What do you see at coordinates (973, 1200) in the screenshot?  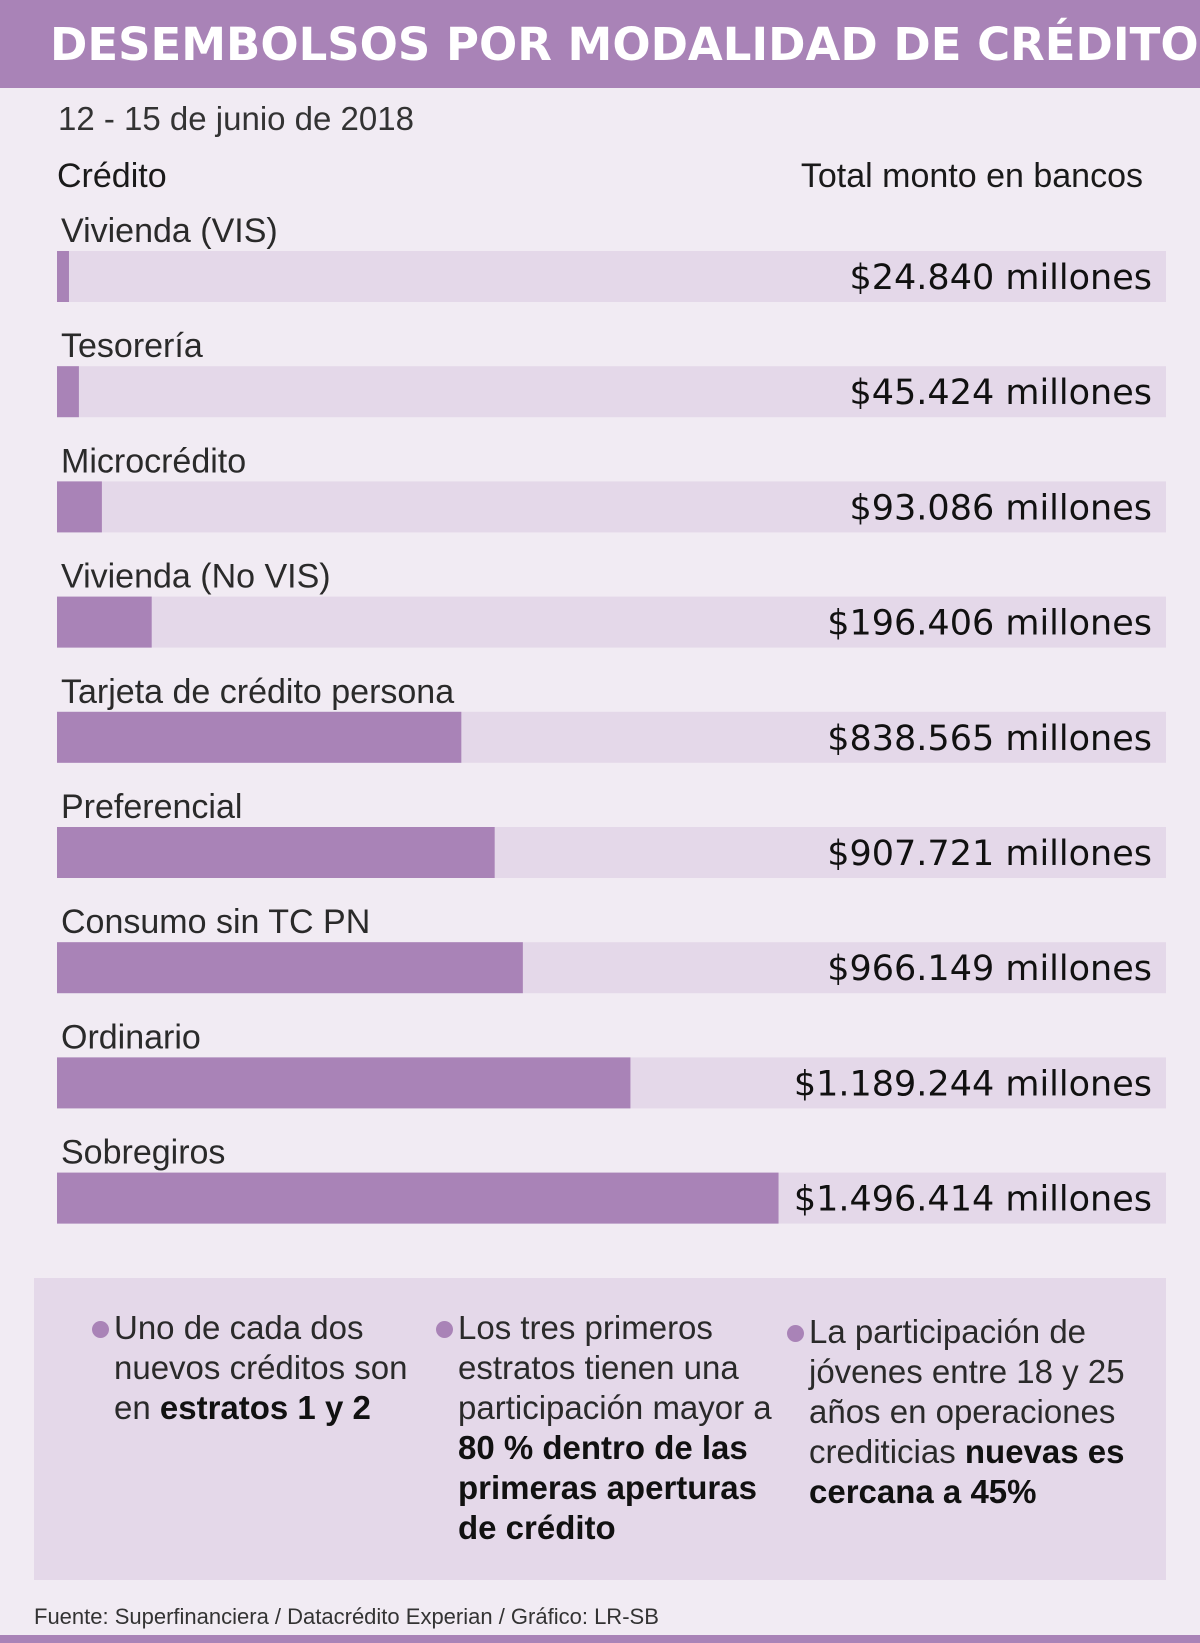 I see `value-label: $1.496.414 millones` at bounding box center [973, 1200].